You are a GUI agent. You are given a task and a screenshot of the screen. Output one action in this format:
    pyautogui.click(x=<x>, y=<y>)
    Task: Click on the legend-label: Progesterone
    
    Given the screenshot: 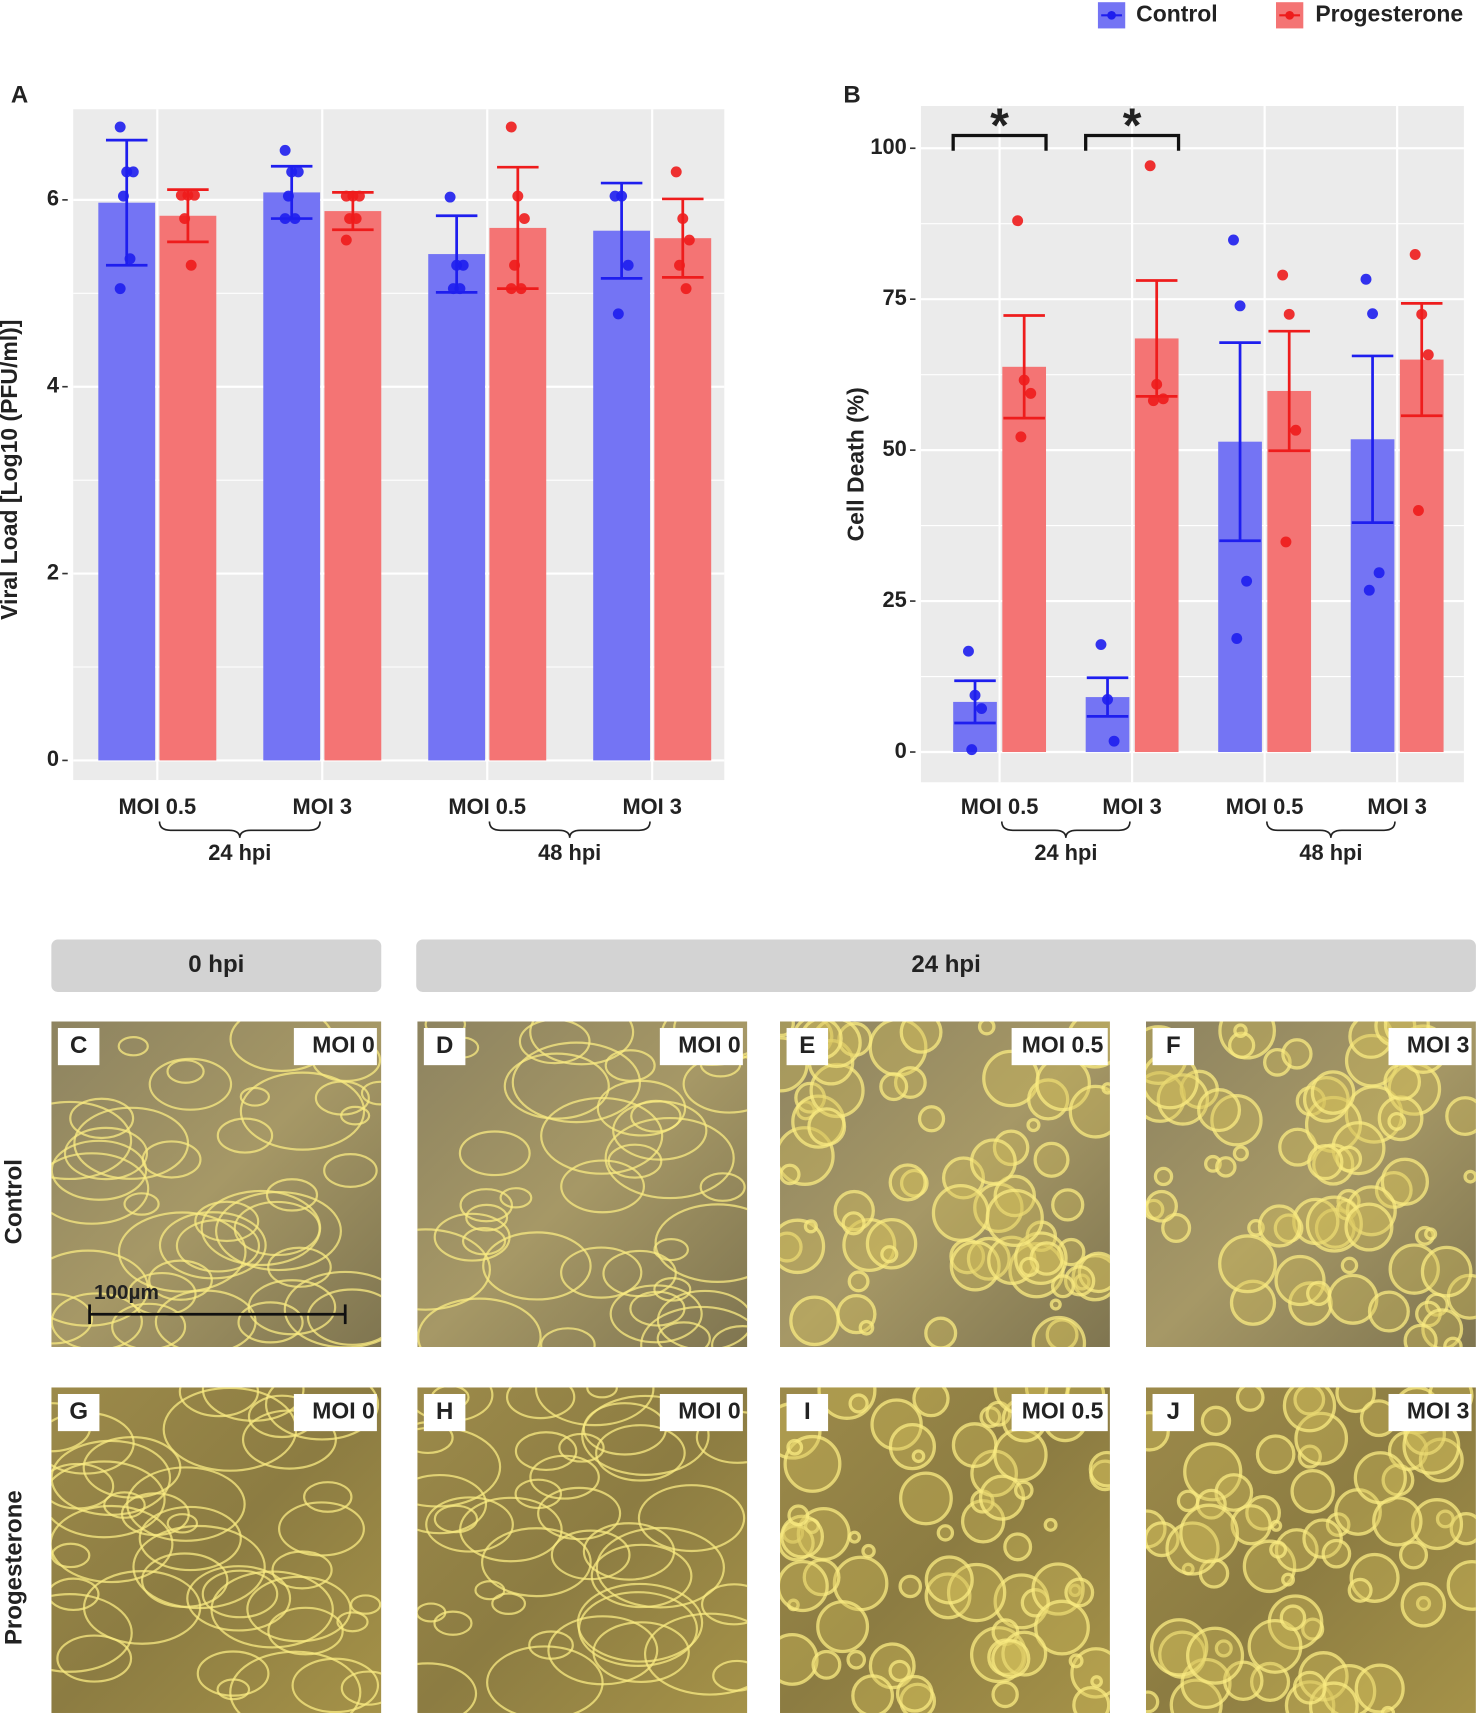 What is the action you would take?
    pyautogui.click(x=1389, y=13)
    